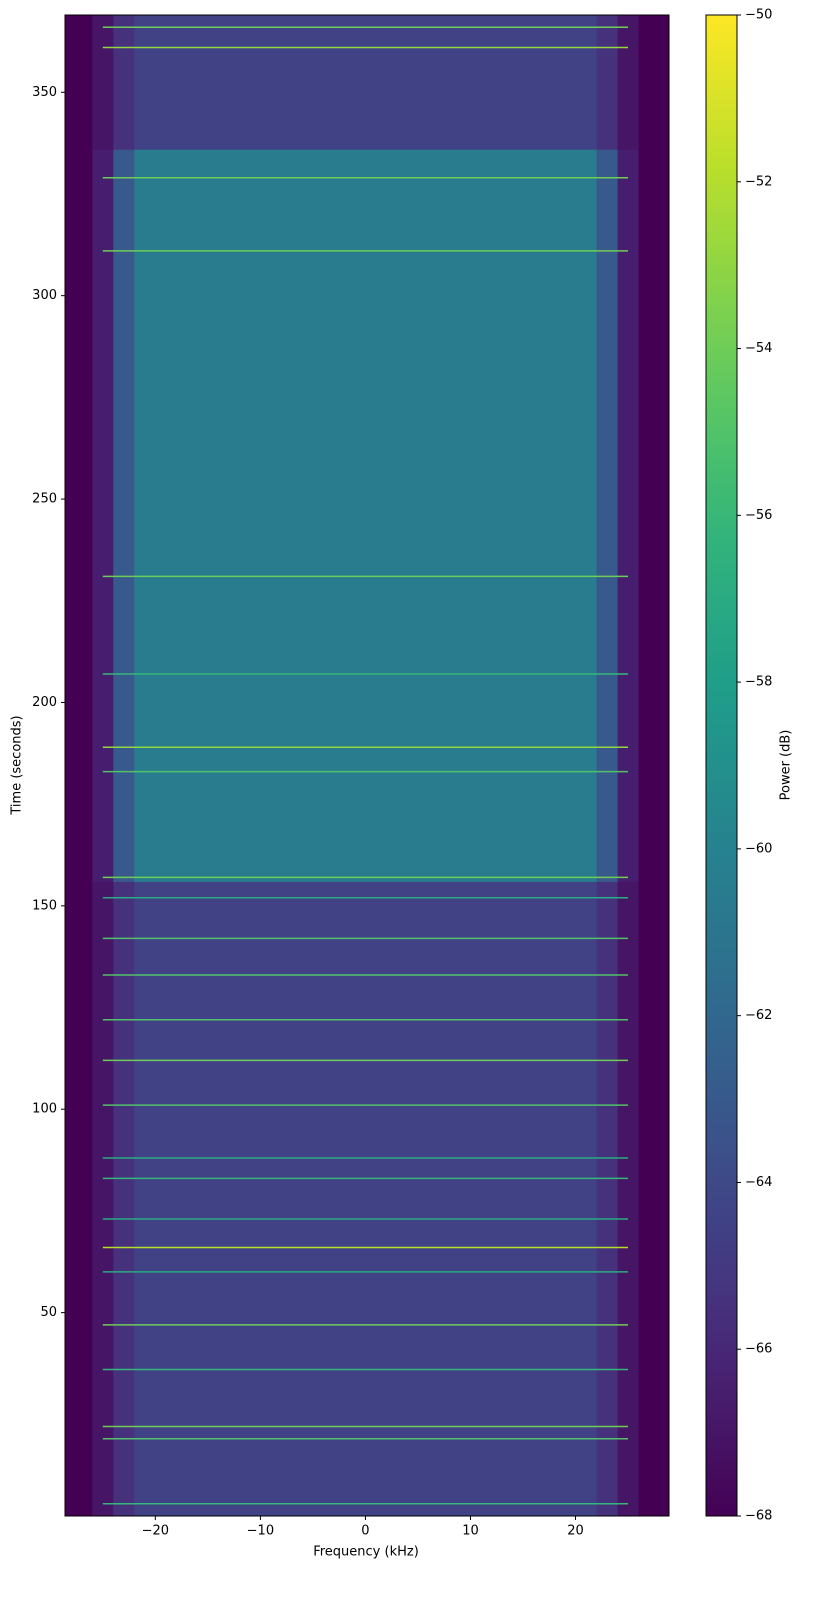  Describe the element at coordinates (44, 295) in the screenshot. I see `y-tick-label: 300` at that location.